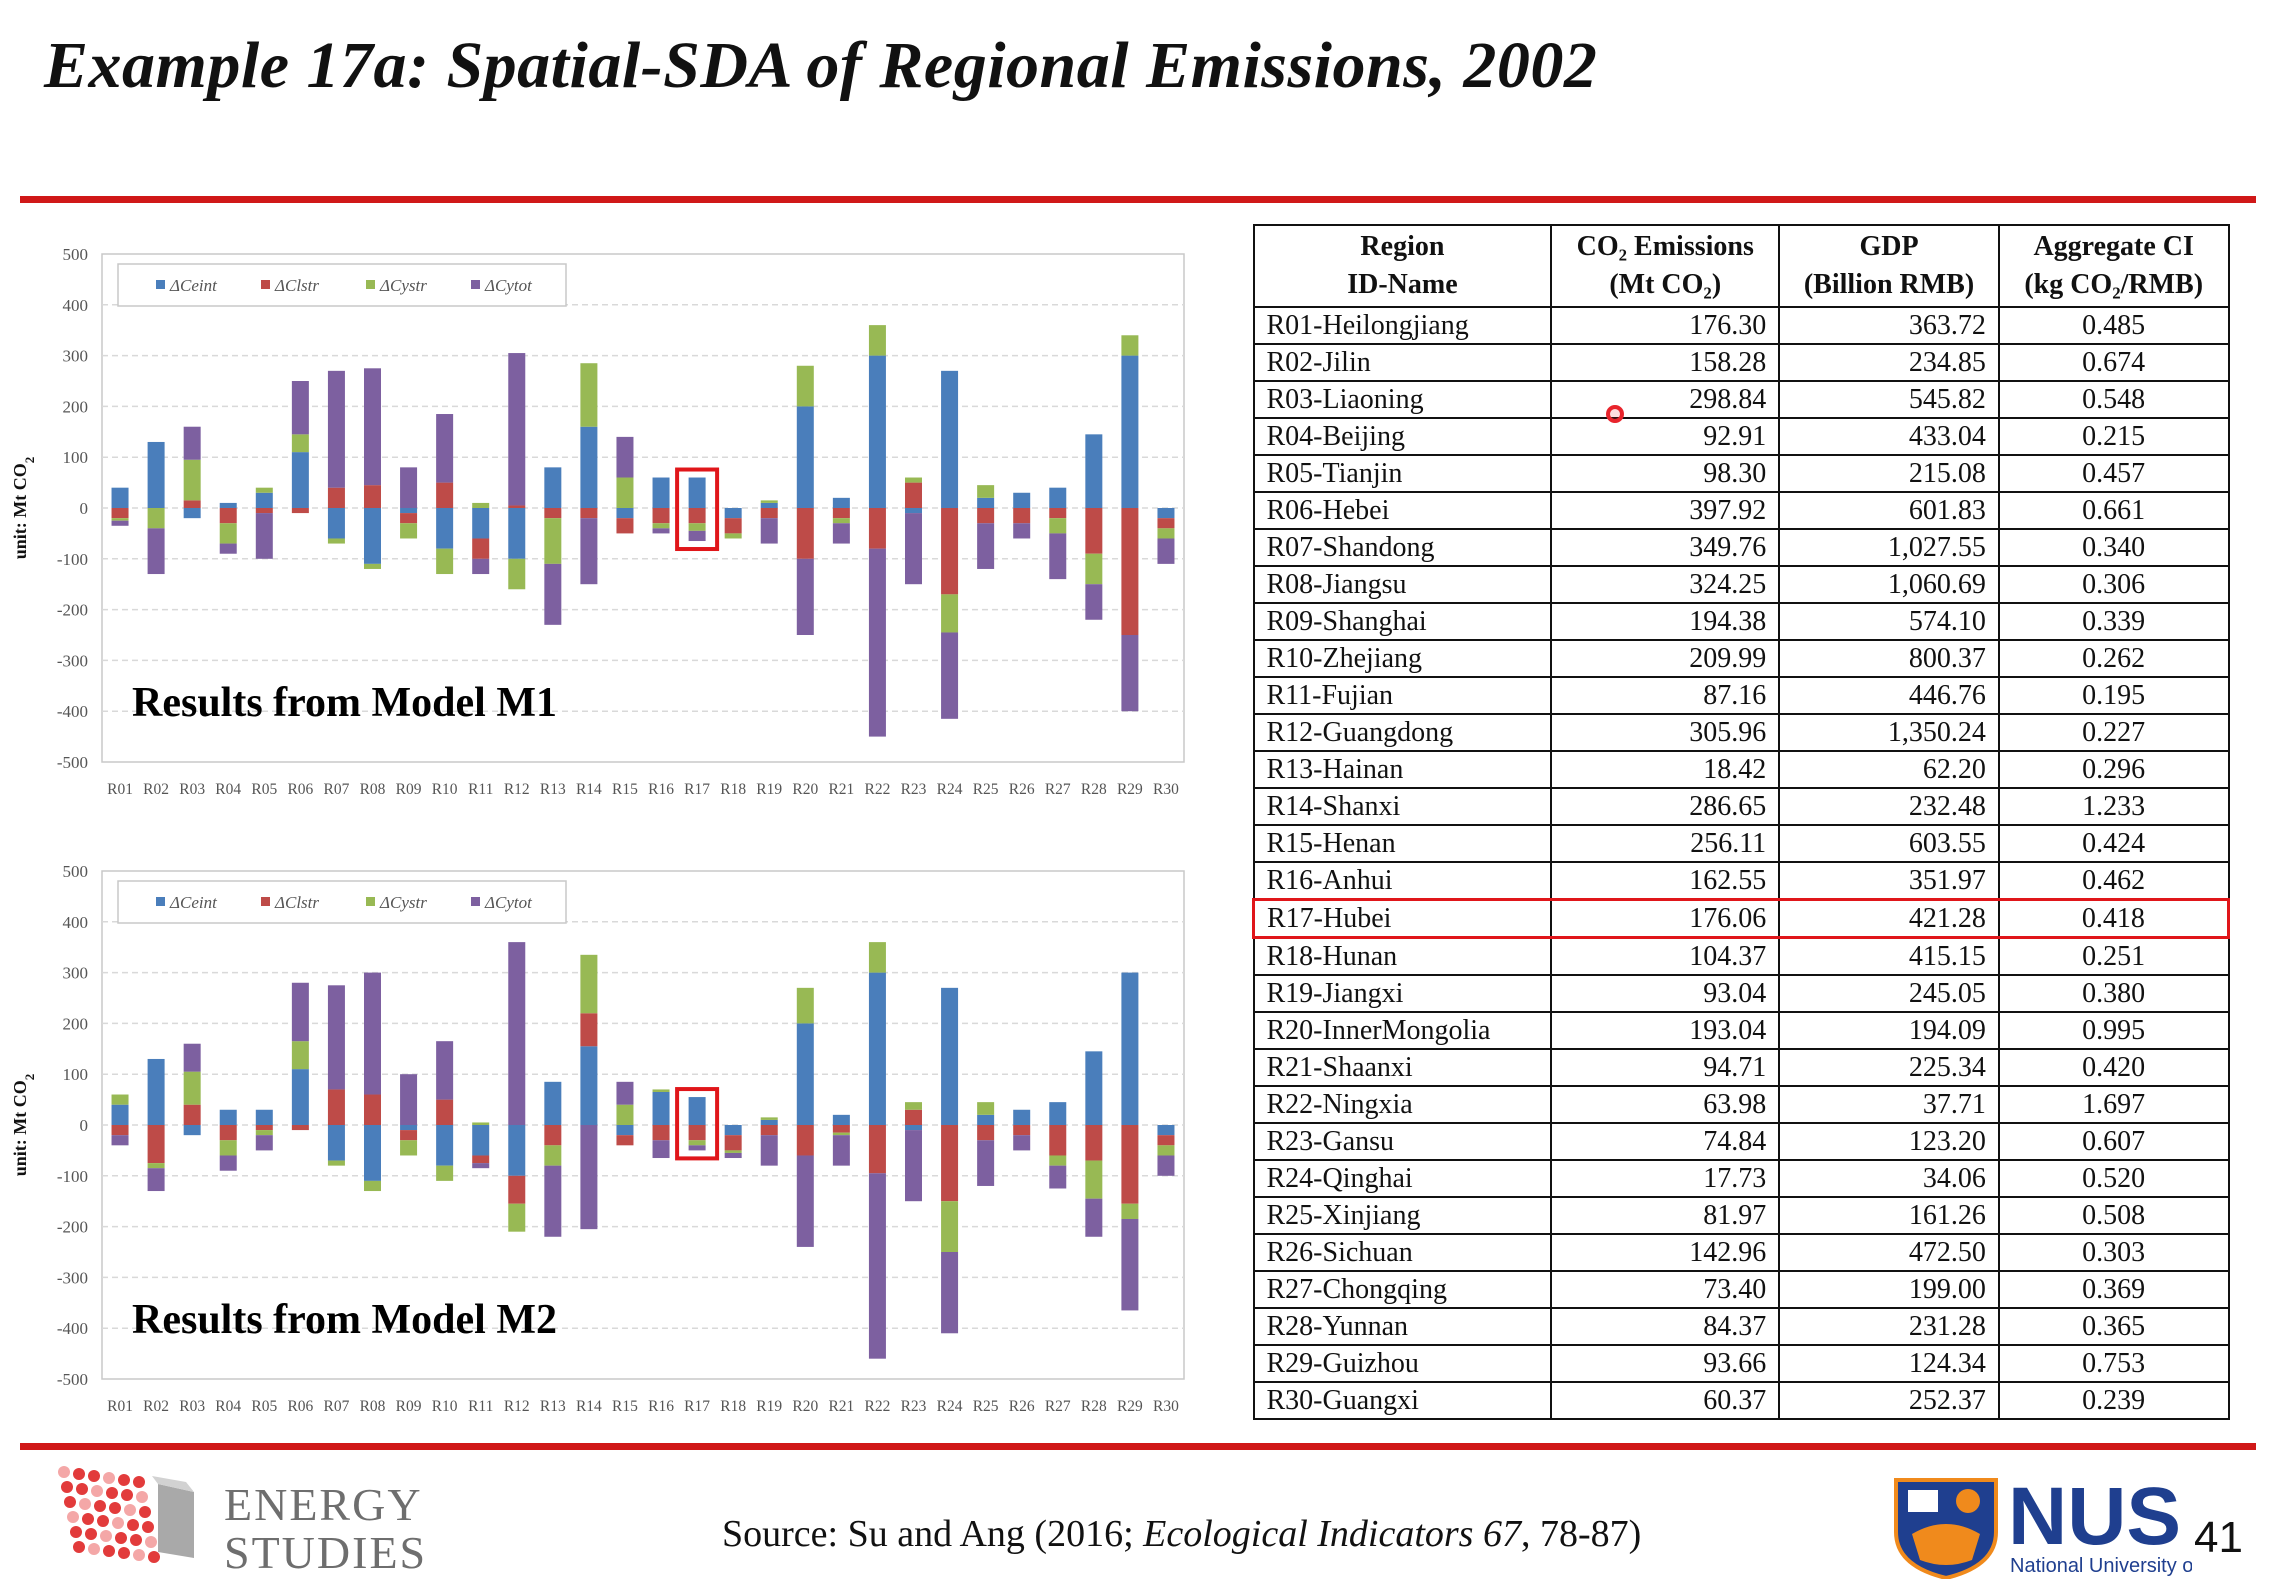 The image size is (2277, 1579). I want to click on x-tick-label: R02, so click(156, 789).